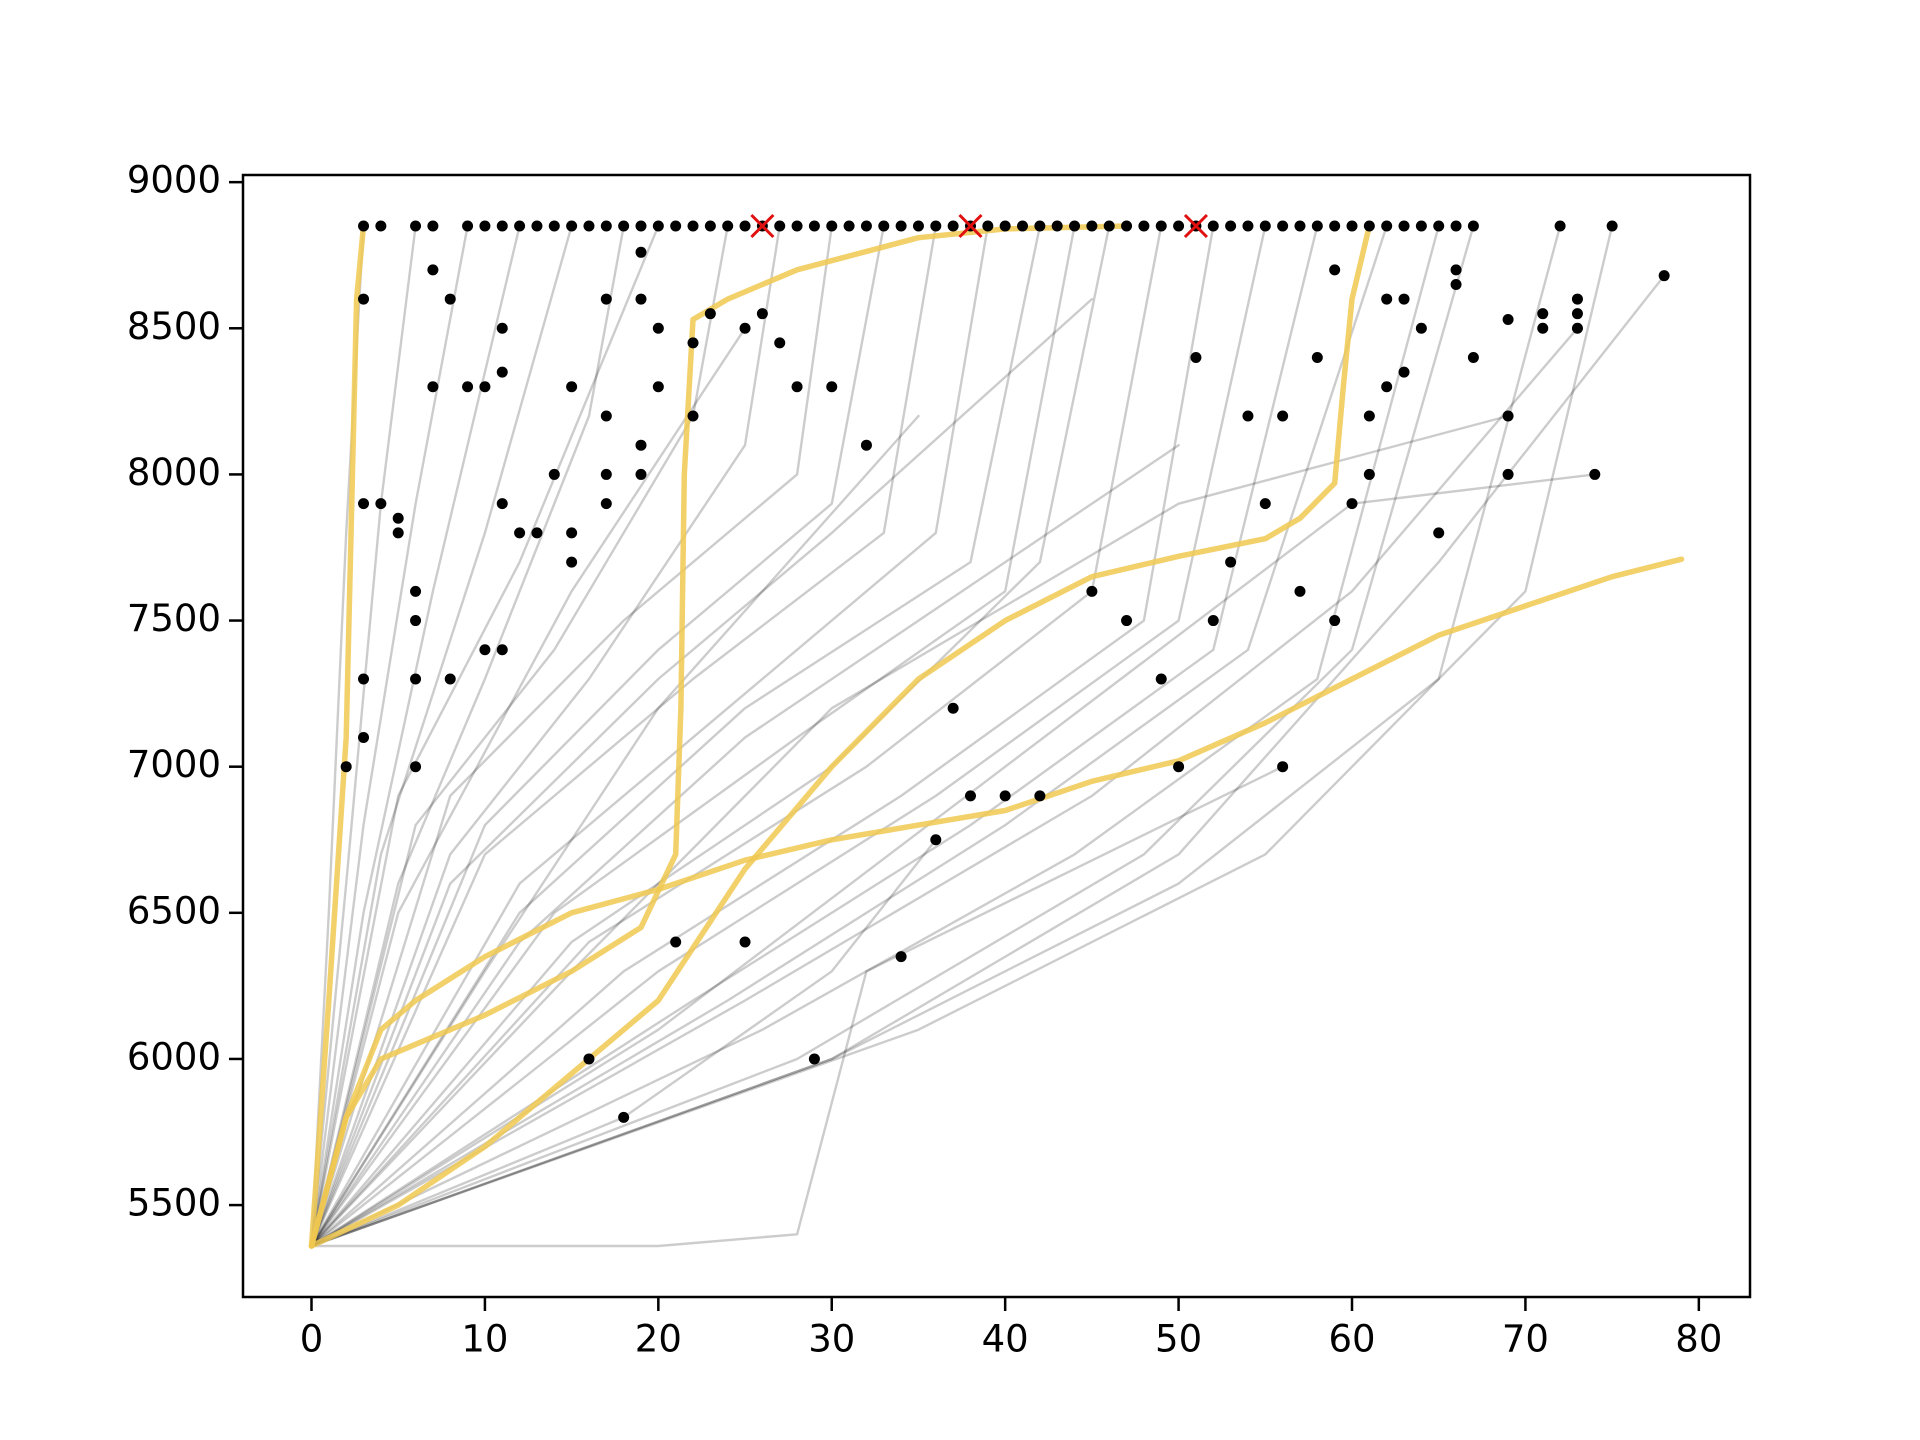 The height and width of the screenshot is (1440, 1920). What do you see at coordinates (337, 736) in the screenshot?
I see `highlighted-line` at bounding box center [337, 736].